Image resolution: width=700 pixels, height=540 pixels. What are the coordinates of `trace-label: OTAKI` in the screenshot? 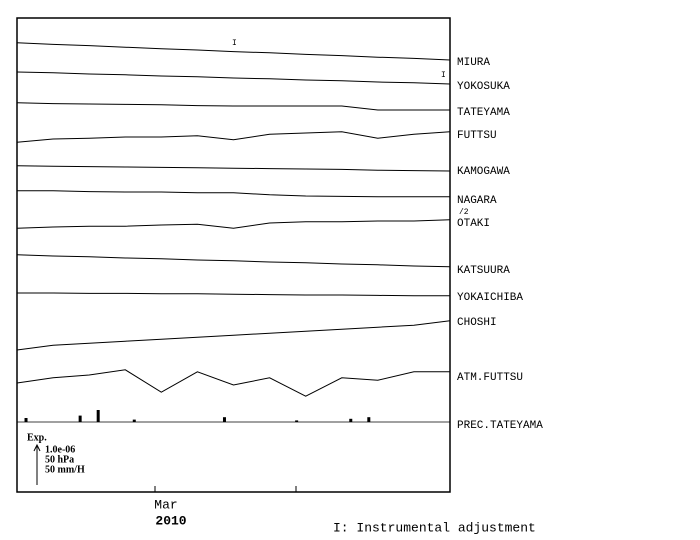 It's located at (473, 224).